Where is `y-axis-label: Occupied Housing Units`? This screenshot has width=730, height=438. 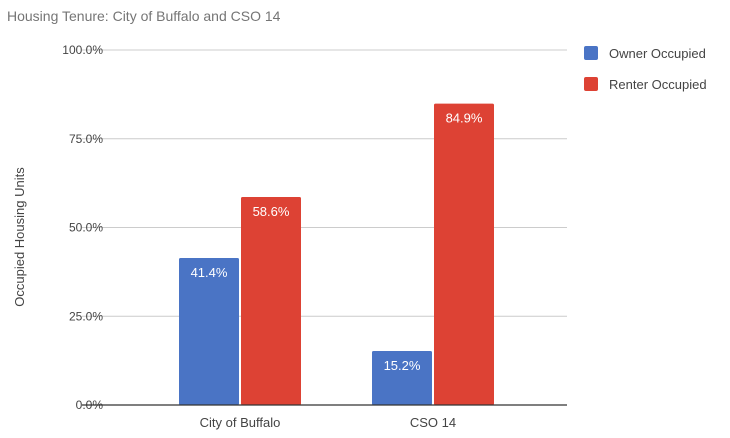 y-axis-label: Occupied Housing Units is located at coordinates (19, 237).